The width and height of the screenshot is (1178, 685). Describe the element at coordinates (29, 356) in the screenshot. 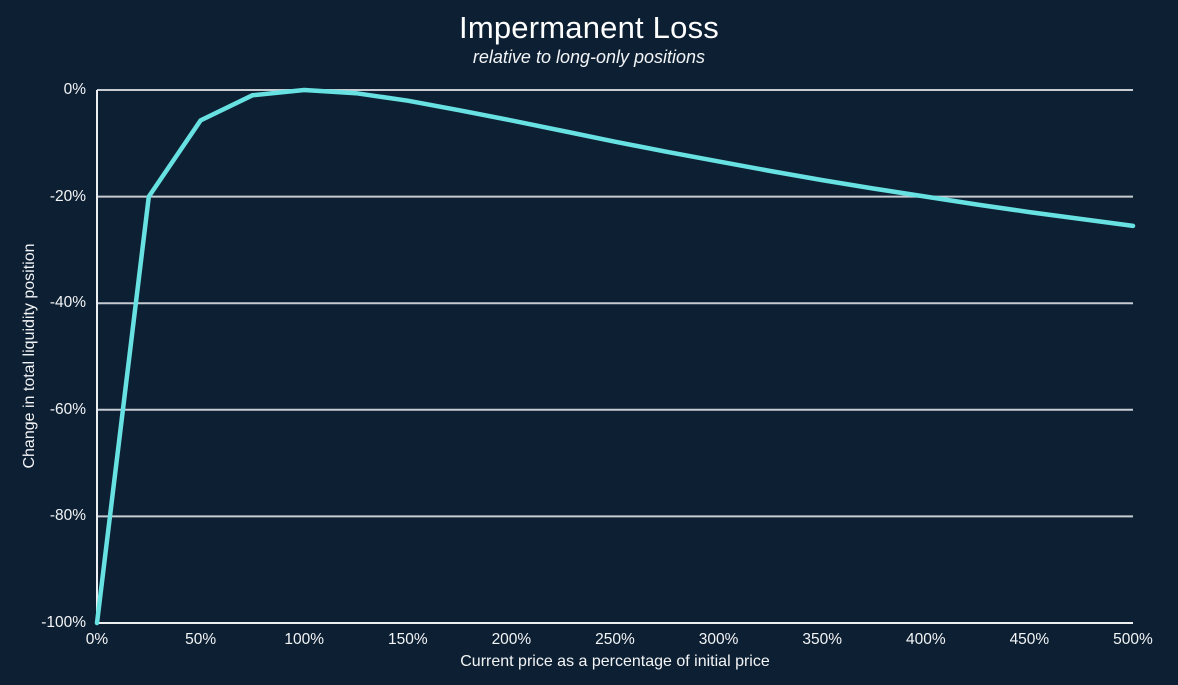

I see `y-axis-label: Change in total liquidity position` at that location.